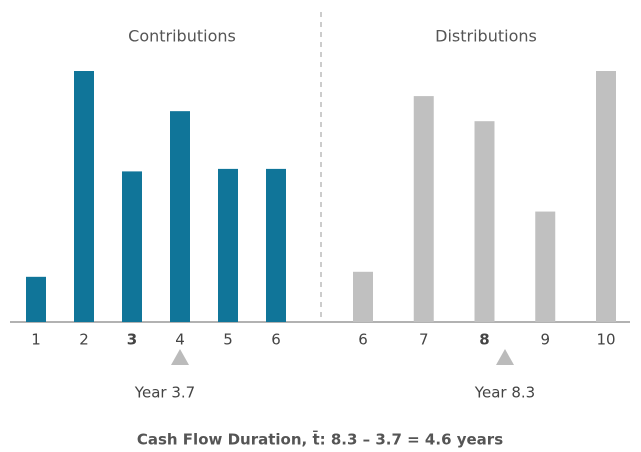 This screenshot has height=452, width=641. I want to click on x-tick-label: 5, so click(228, 340).